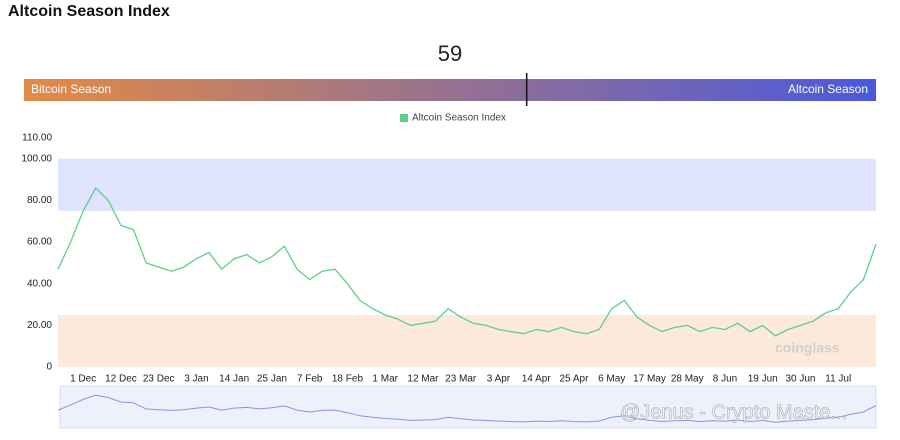 This screenshot has height=440, width=900. What do you see at coordinates (39, 325) in the screenshot?
I see `y-tick-label: 20.00` at bounding box center [39, 325].